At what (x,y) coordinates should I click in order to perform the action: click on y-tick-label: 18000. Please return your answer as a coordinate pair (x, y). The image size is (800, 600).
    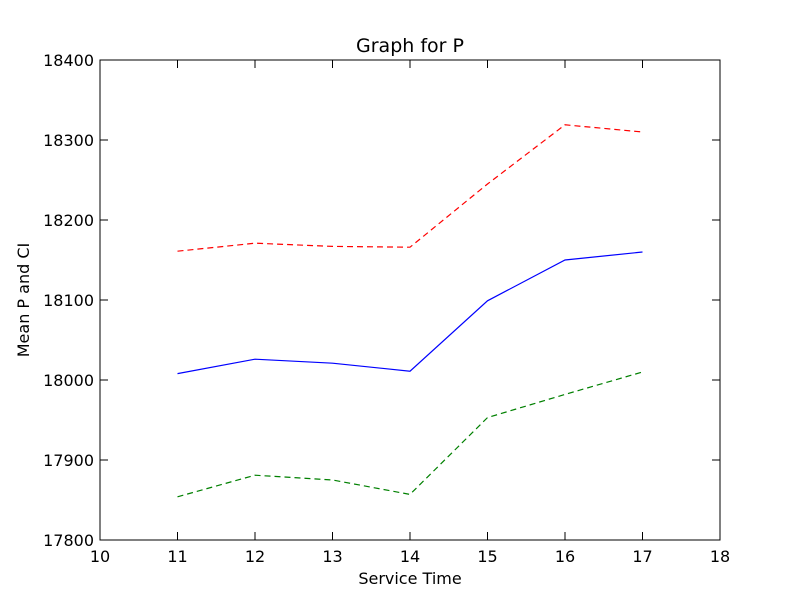
    Looking at the image, I should click on (68, 380).